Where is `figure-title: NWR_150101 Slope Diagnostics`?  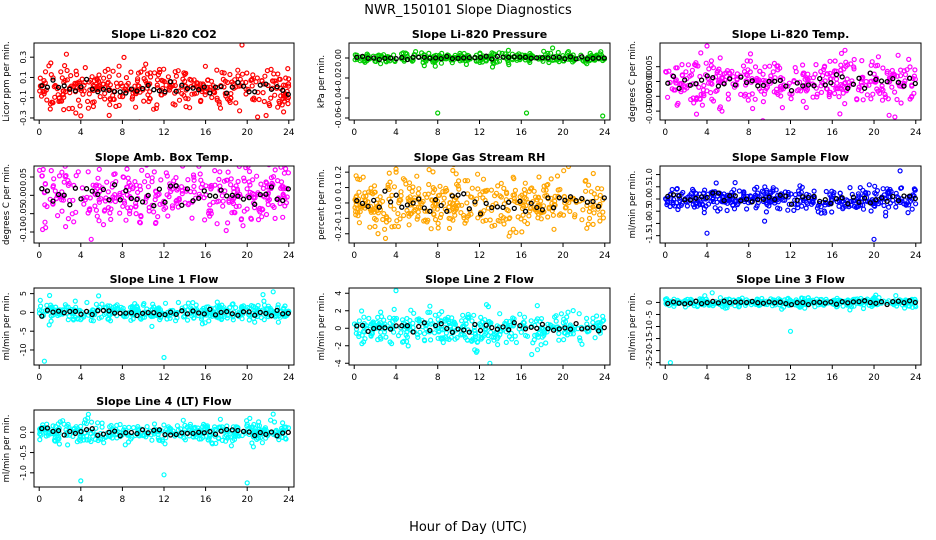 figure-title: NWR_150101 Slope Diagnostics is located at coordinates (468, 10).